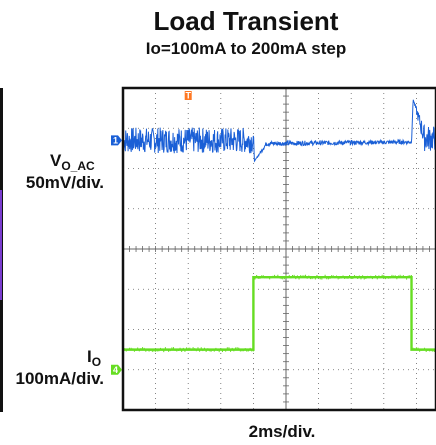 This screenshot has height=445, width=436. I want to click on iout-trace, so click(279, 313).